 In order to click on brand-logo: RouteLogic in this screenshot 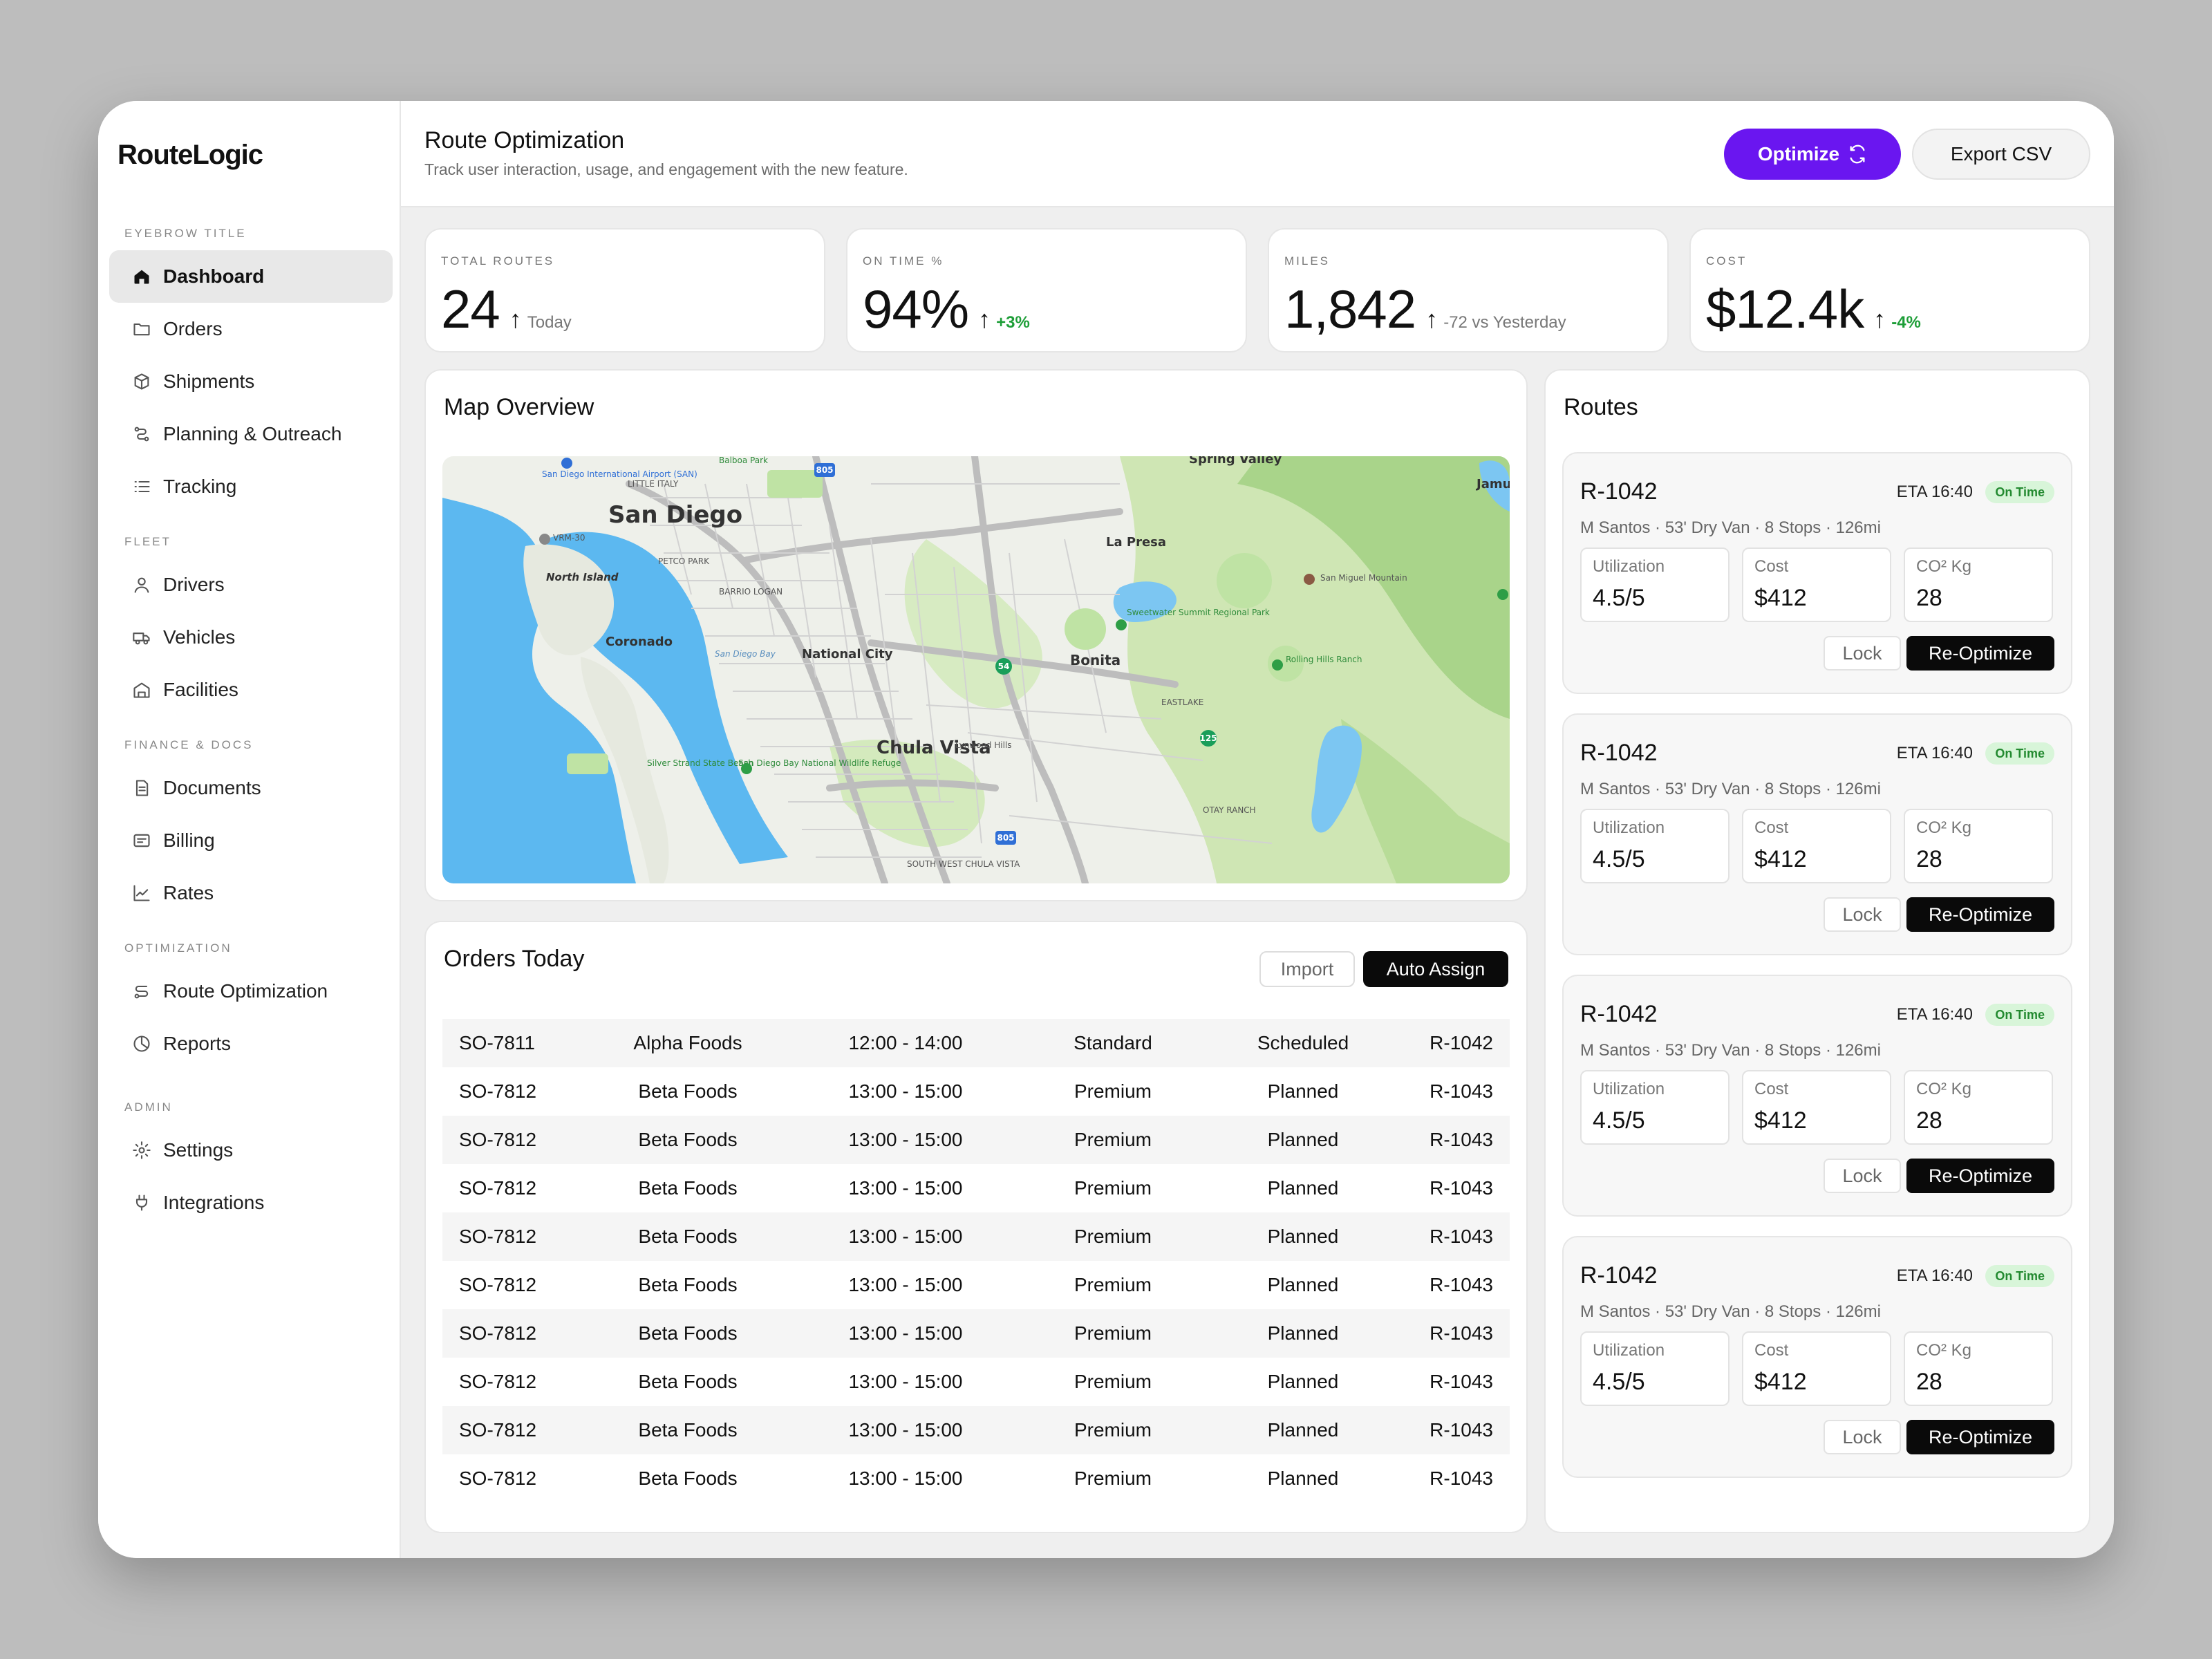, I will do `click(191, 155)`.